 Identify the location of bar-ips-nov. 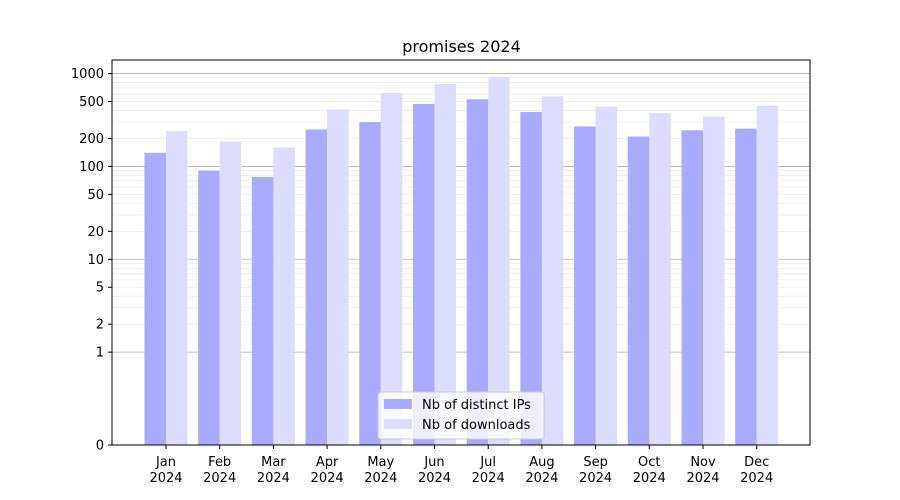
(692, 287).